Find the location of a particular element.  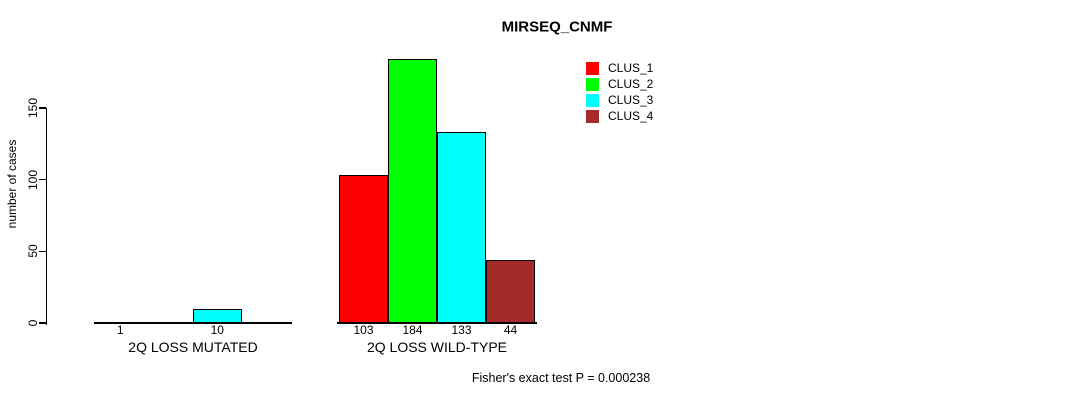

legend-row: CLUS_2 is located at coordinates (619, 84).